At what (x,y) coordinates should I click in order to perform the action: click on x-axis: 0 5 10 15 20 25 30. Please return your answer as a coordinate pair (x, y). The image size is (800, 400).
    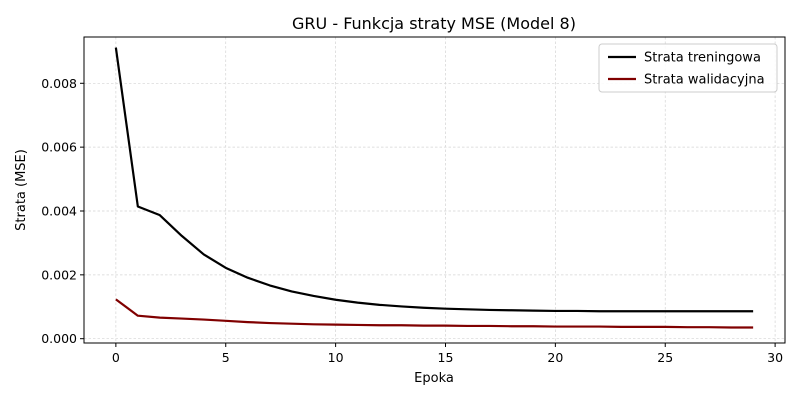
    Looking at the image, I should click on (447, 354).